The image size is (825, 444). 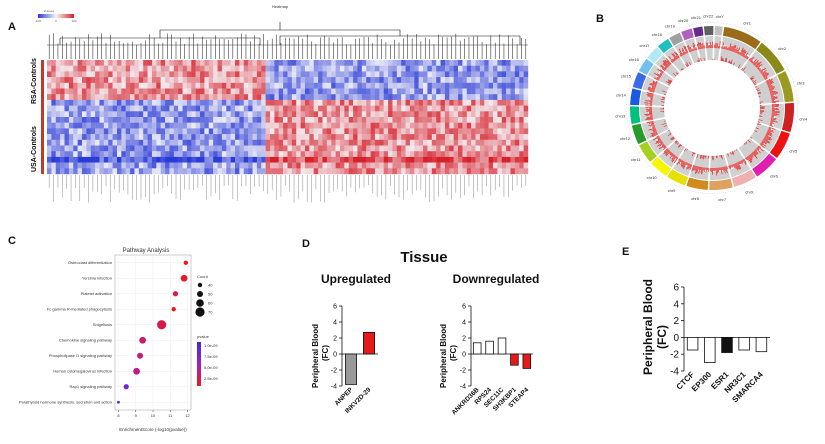 I want to click on chromosome-label: chr15, so click(x=626, y=76).